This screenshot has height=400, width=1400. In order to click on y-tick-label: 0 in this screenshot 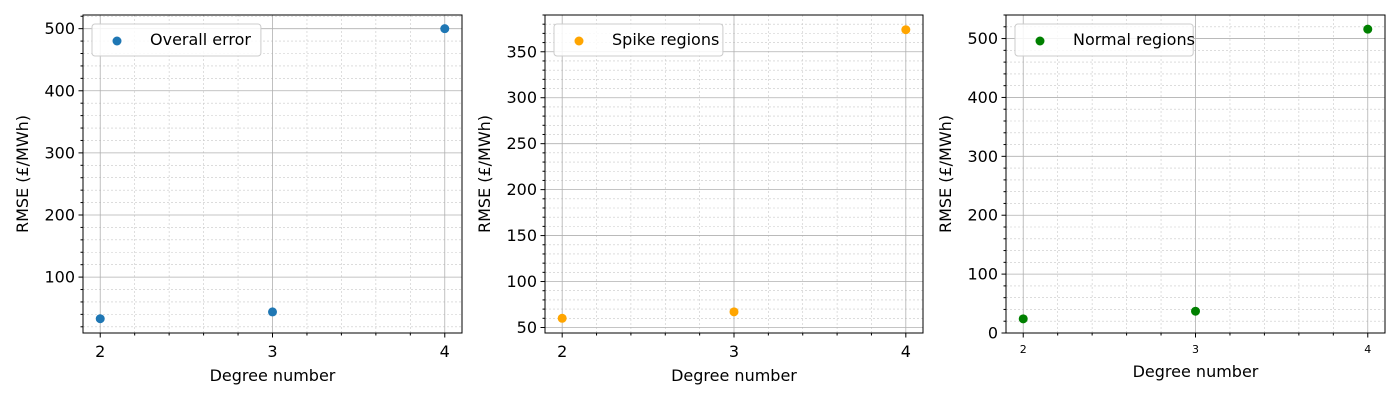, I will do `click(993, 333)`.